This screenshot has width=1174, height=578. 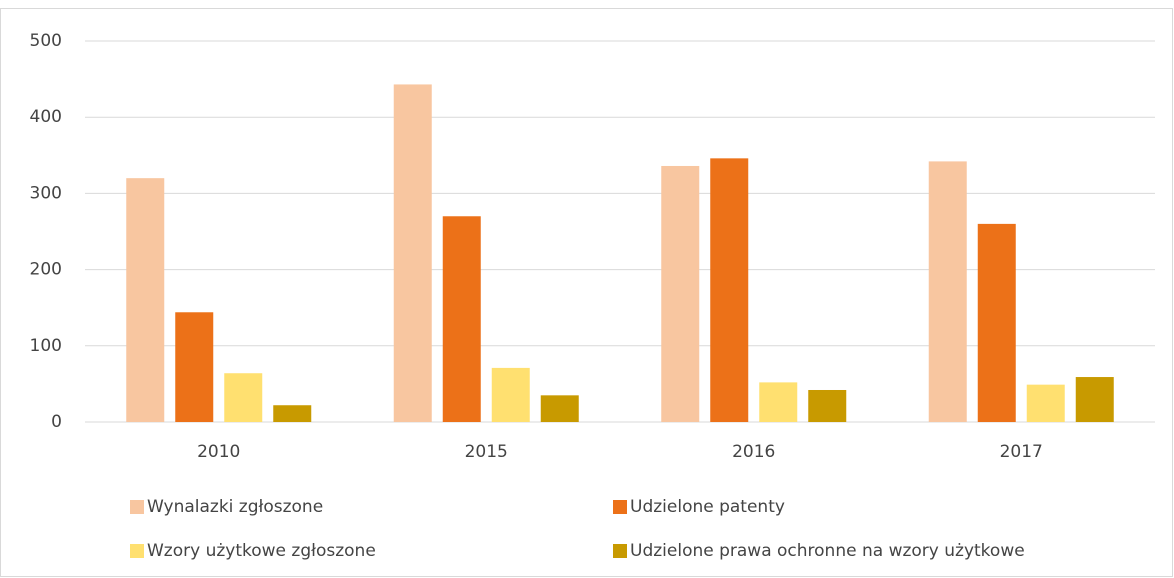 I want to click on y-tick-label: 200, so click(x=46, y=270).